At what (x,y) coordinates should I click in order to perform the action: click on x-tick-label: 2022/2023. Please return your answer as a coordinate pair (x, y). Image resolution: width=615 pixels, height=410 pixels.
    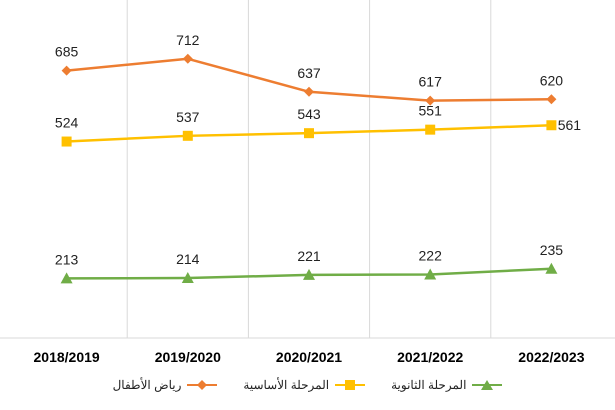
    Looking at the image, I should click on (551, 357).